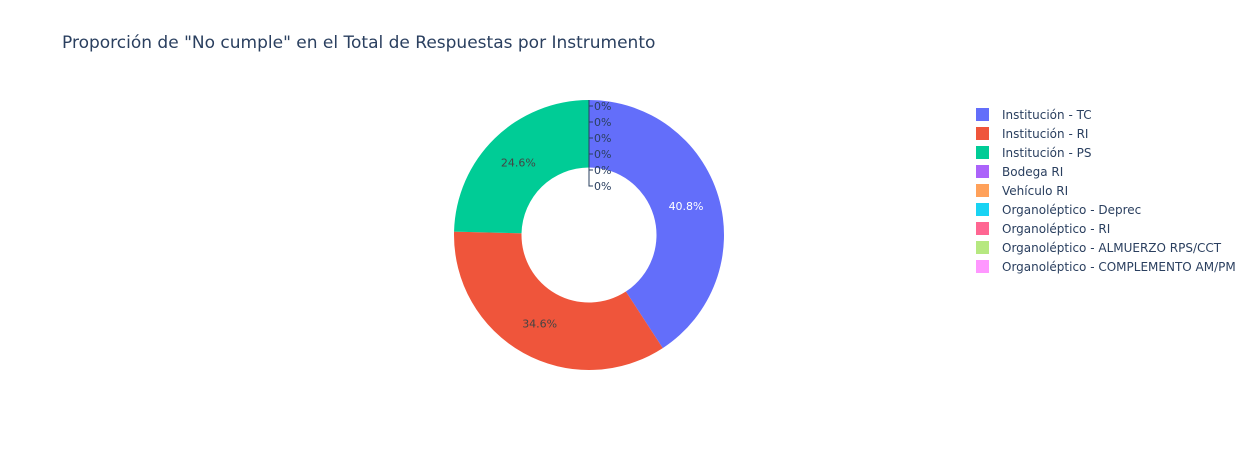 This screenshot has width=1242, height=450. I want to click on legend-item-institucion-tc: Institución - TC, so click(1106, 114).